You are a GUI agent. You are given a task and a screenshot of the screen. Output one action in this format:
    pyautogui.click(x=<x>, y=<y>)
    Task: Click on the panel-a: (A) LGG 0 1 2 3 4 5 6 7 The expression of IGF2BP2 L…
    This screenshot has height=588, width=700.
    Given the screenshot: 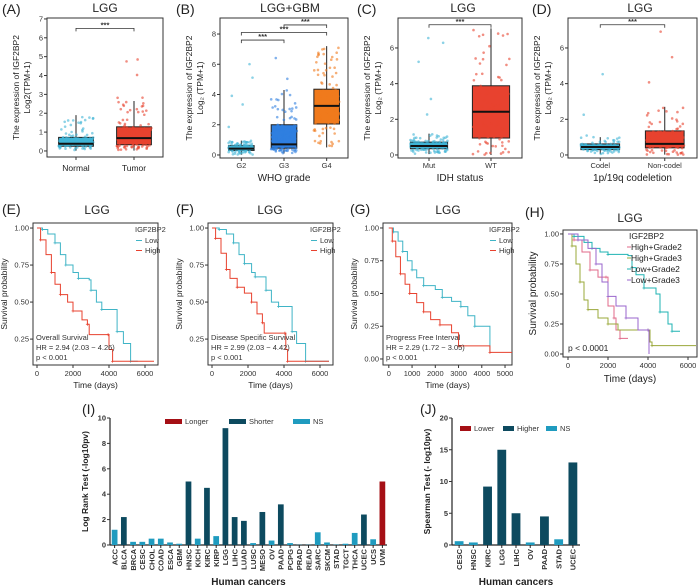 What is the action you would take?
    pyautogui.click(x=83, y=87)
    